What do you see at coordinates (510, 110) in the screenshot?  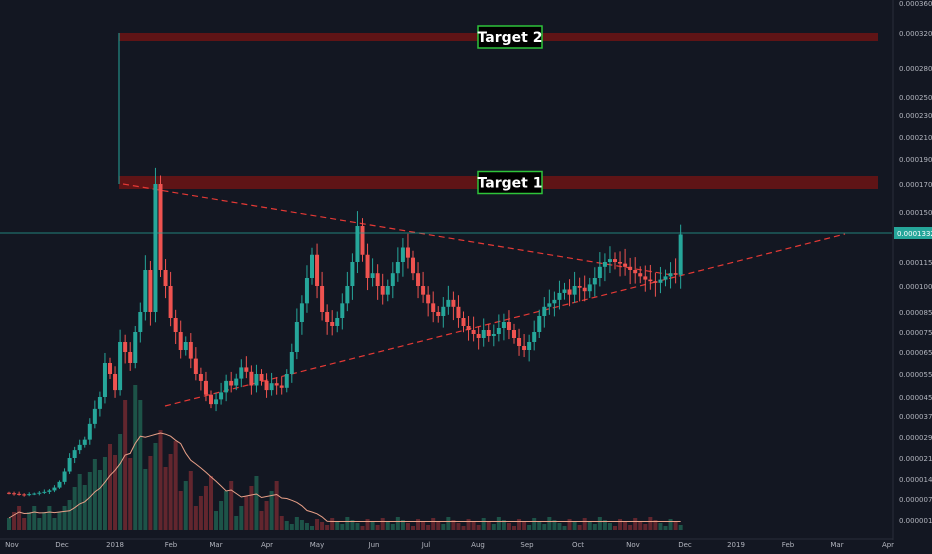 I see `target-labels-layer: Target 2 Target 1` at bounding box center [510, 110].